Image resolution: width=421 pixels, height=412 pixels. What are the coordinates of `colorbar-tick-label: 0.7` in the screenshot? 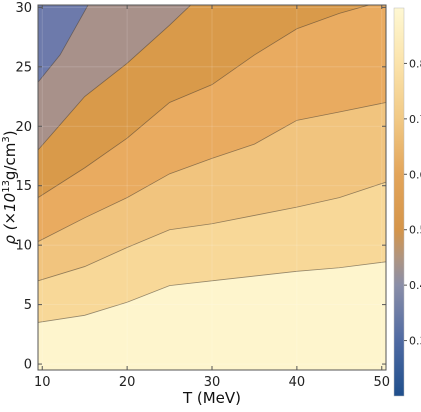 It's located at (415, 119).